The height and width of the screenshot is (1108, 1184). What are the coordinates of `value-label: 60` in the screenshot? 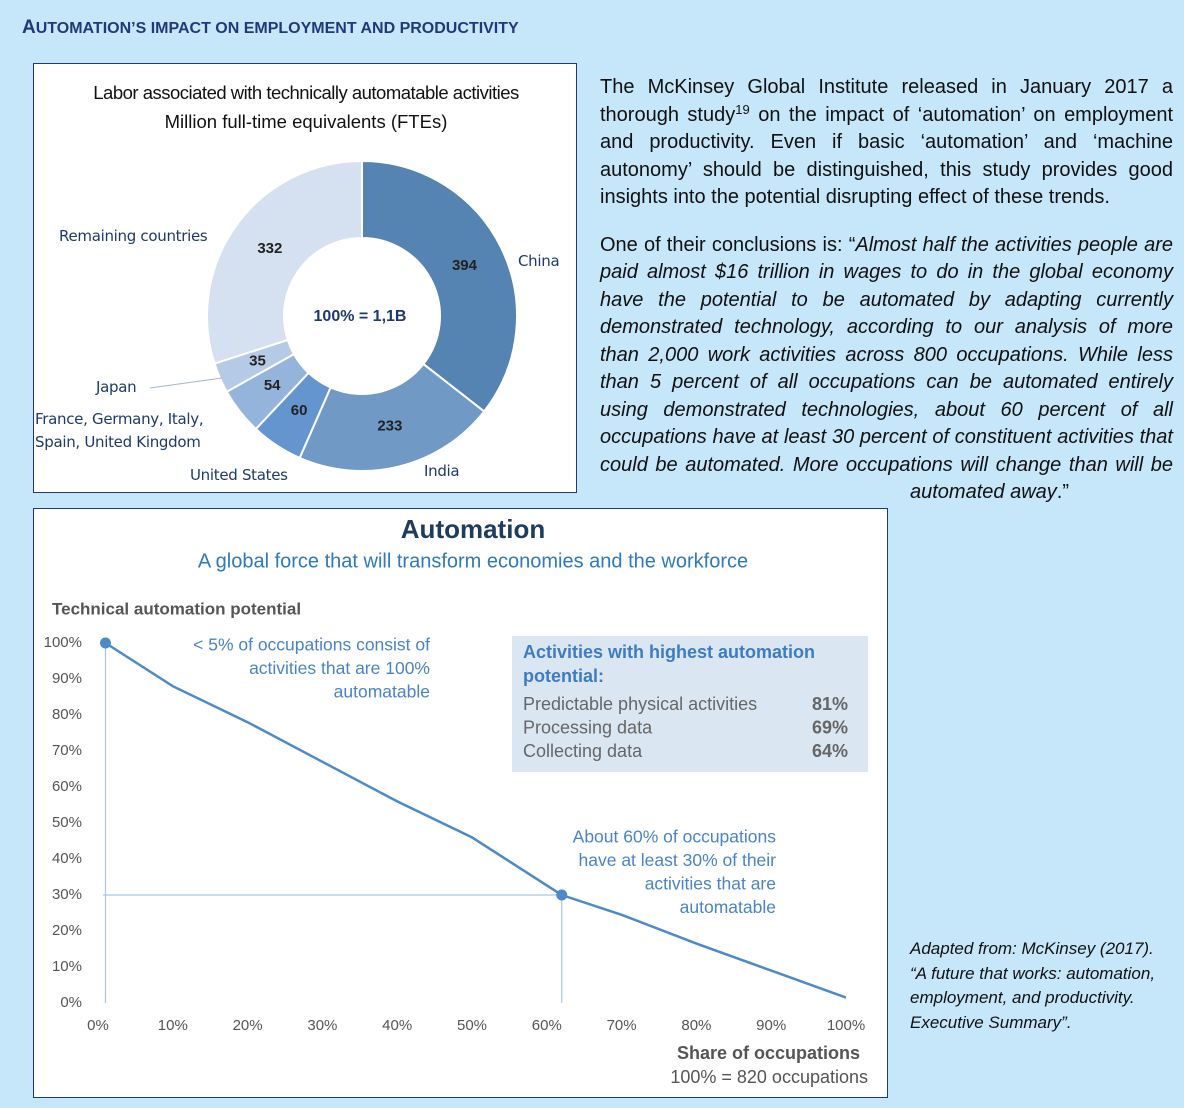 It's located at (299, 410).